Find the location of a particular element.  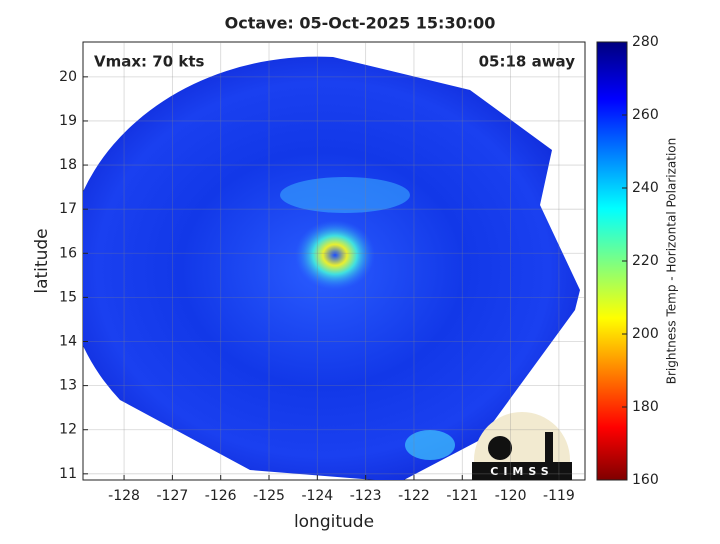

x-tick-label: -125 is located at coordinates (269, 496).